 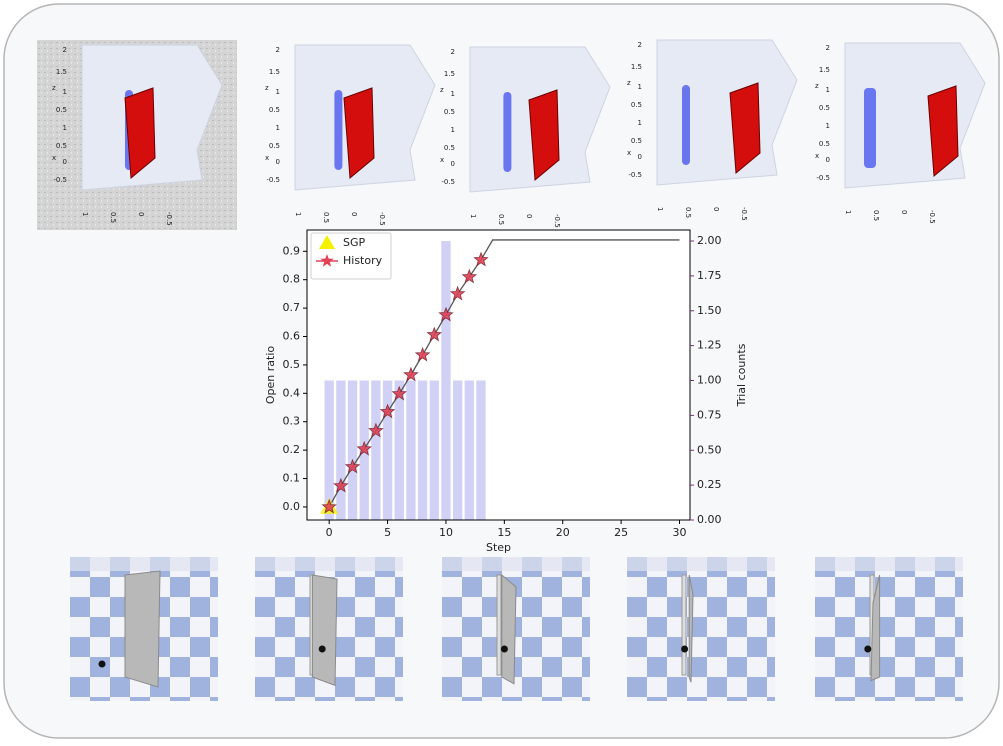 What do you see at coordinates (292, 336) in the screenshot?
I see `y-tick-label: 0.6` at bounding box center [292, 336].